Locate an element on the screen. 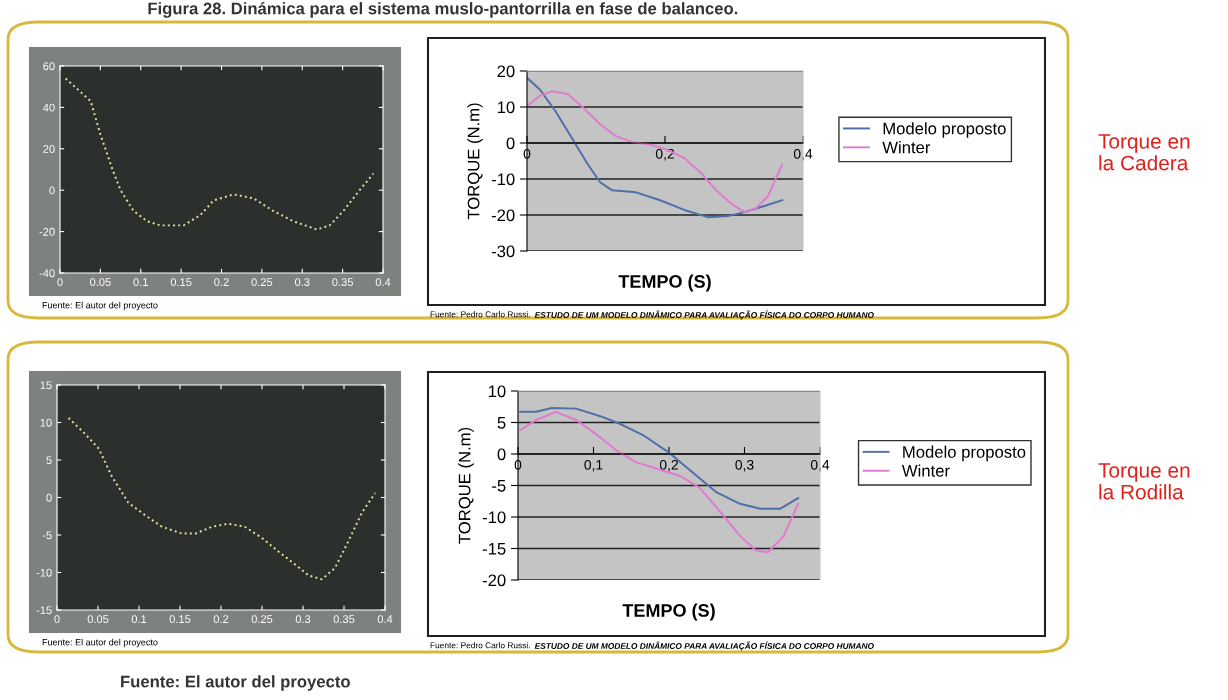  text: Torque en la Rodilla is located at coordinates (1144, 481).